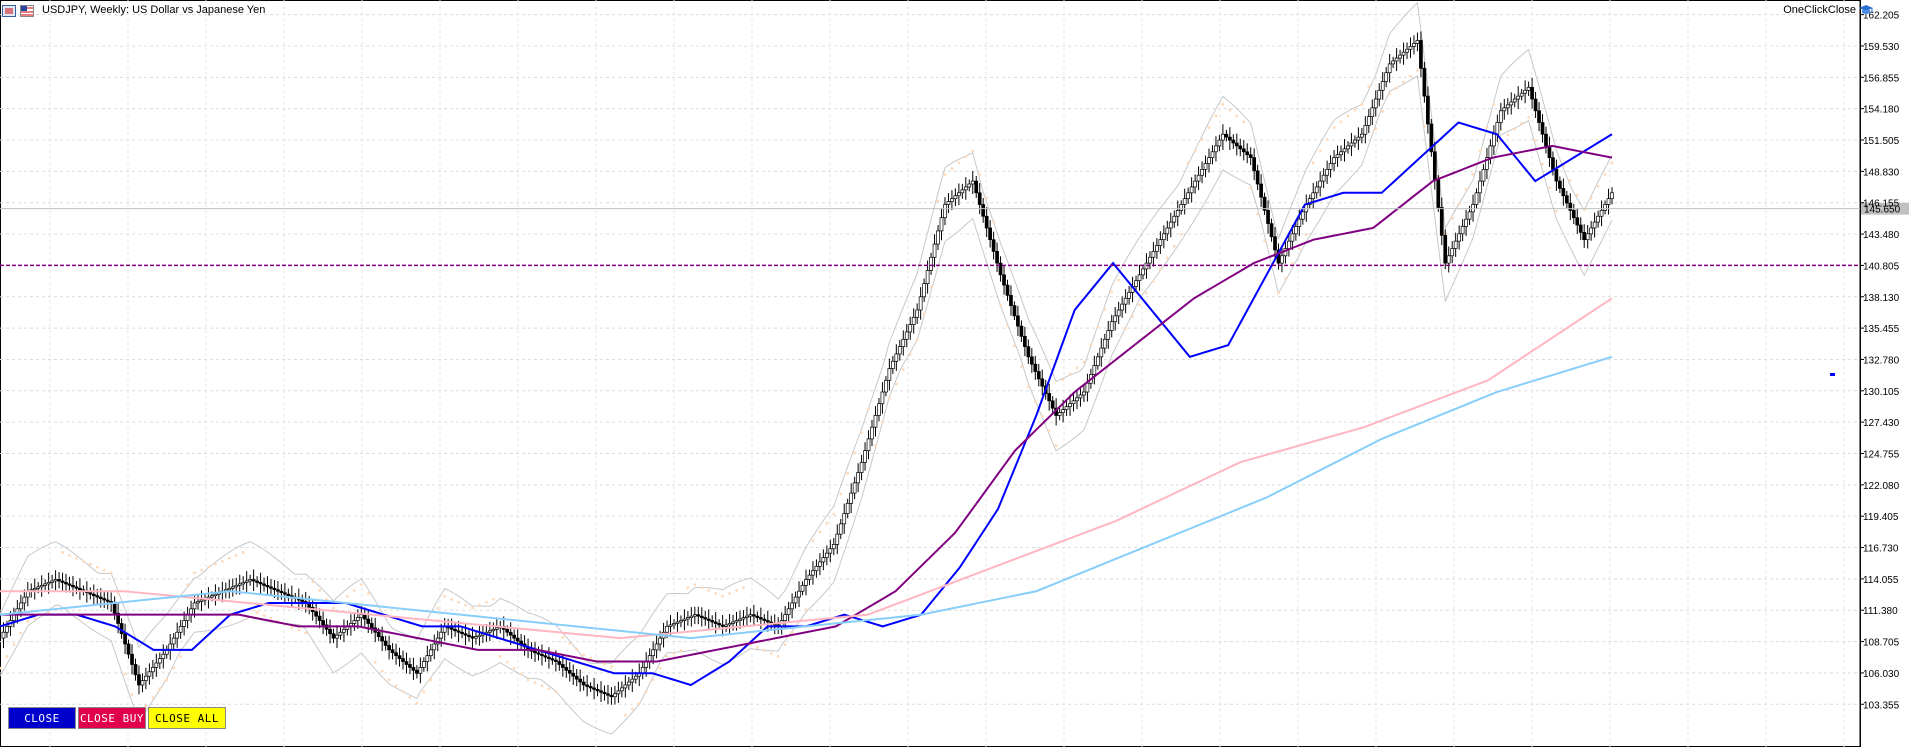 Image resolution: width=1912 pixels, height=752 pixels. What do you see at coordinates (1881, 705) in the screenshot?
I see `price-tick-label: 103.355` at bounding box center [1881, 705].